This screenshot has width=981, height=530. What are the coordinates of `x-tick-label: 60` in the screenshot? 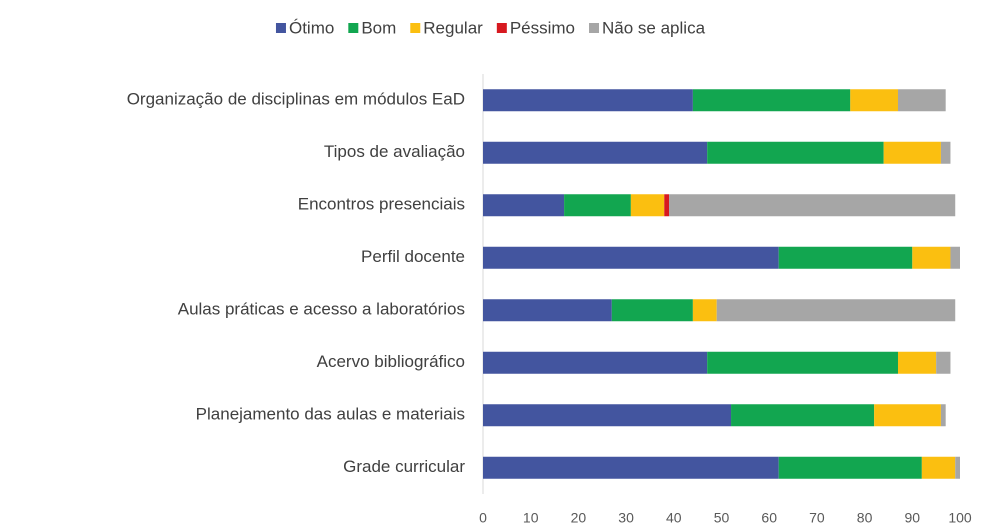 It's located at (769, 518).